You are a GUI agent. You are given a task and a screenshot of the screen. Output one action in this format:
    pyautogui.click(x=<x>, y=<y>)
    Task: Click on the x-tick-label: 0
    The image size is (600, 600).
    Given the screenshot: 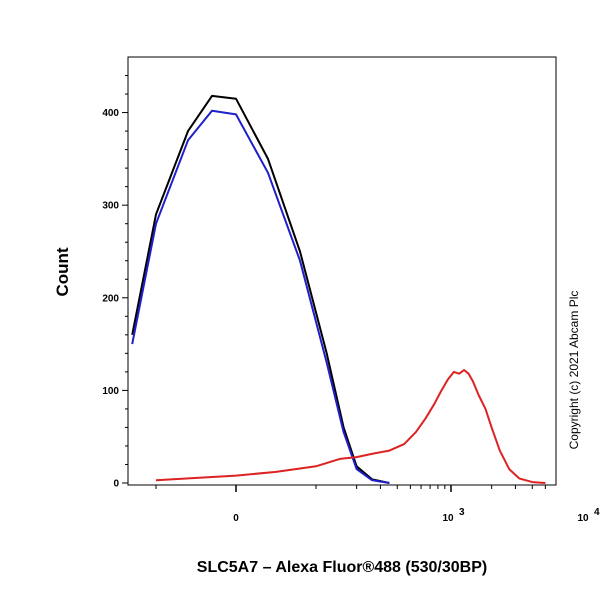 What is the action you would take?
    pyautogui.click(x=236, y=518)
    